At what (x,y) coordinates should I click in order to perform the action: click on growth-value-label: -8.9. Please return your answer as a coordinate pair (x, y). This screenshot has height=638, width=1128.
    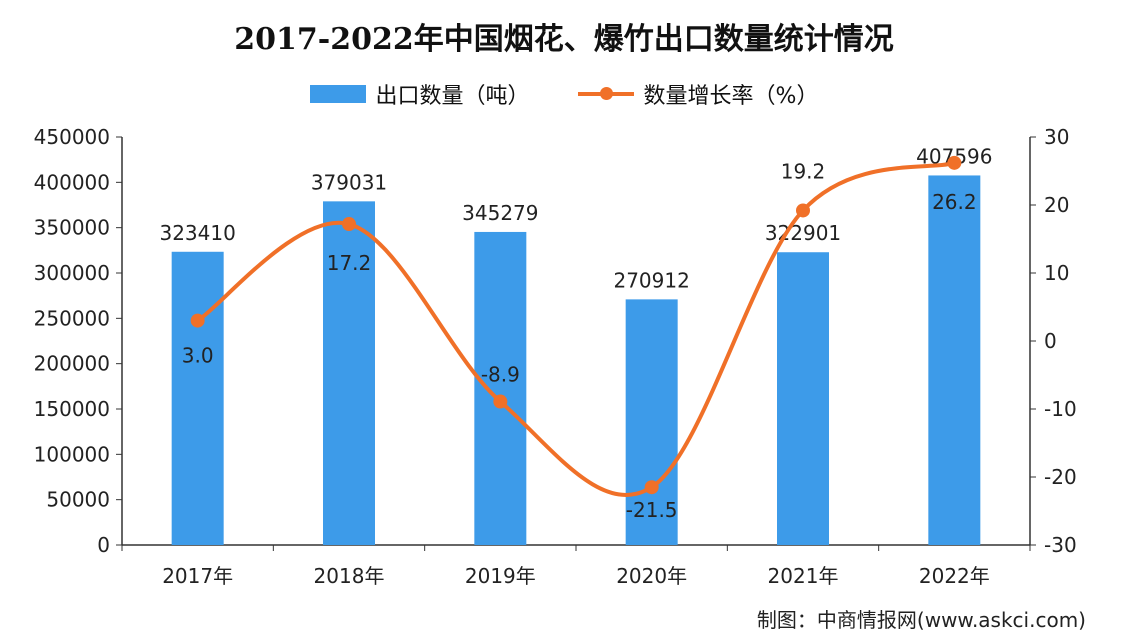
    Looking at the image, I should click on (500, 375).